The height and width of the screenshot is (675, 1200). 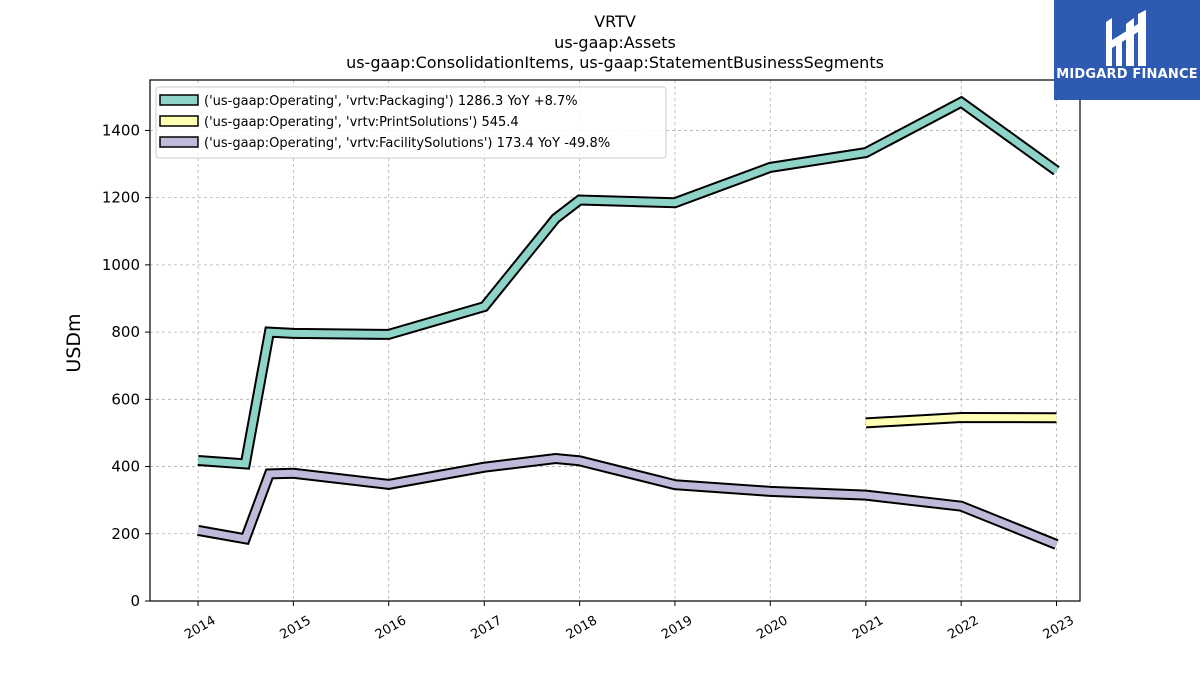 I want to click on x-tick-label: 2018, so click(x=582, y=628).